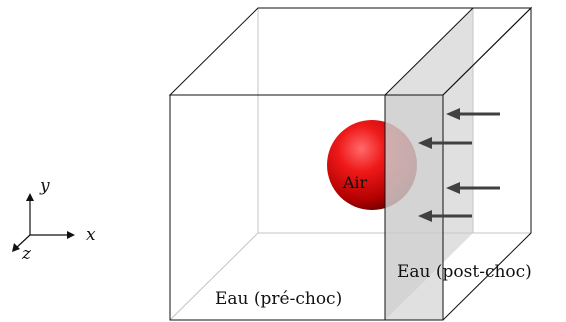  I want to click on coordinate-axes, so click(43, 222).